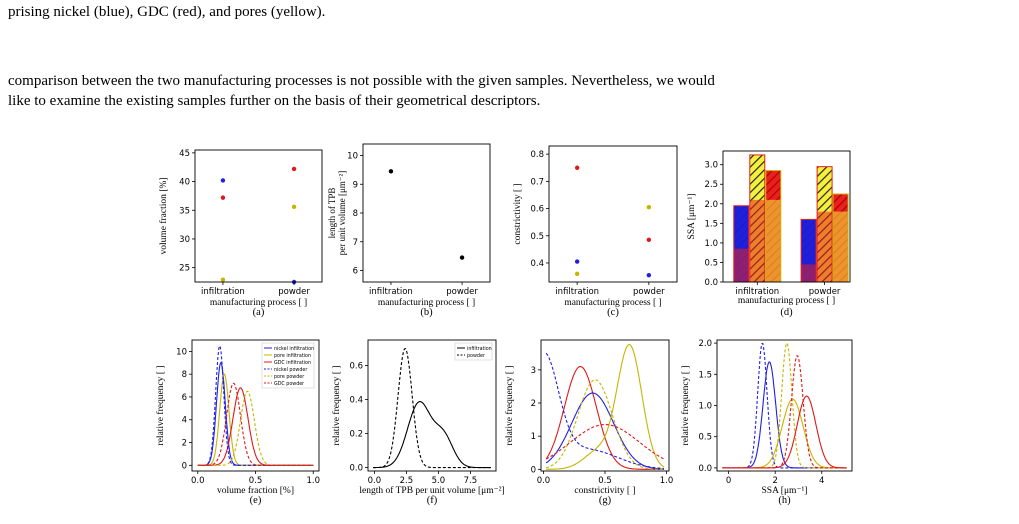  I want to click on y-axis-label: SSA [μm⁻¹], so click(692, 217).